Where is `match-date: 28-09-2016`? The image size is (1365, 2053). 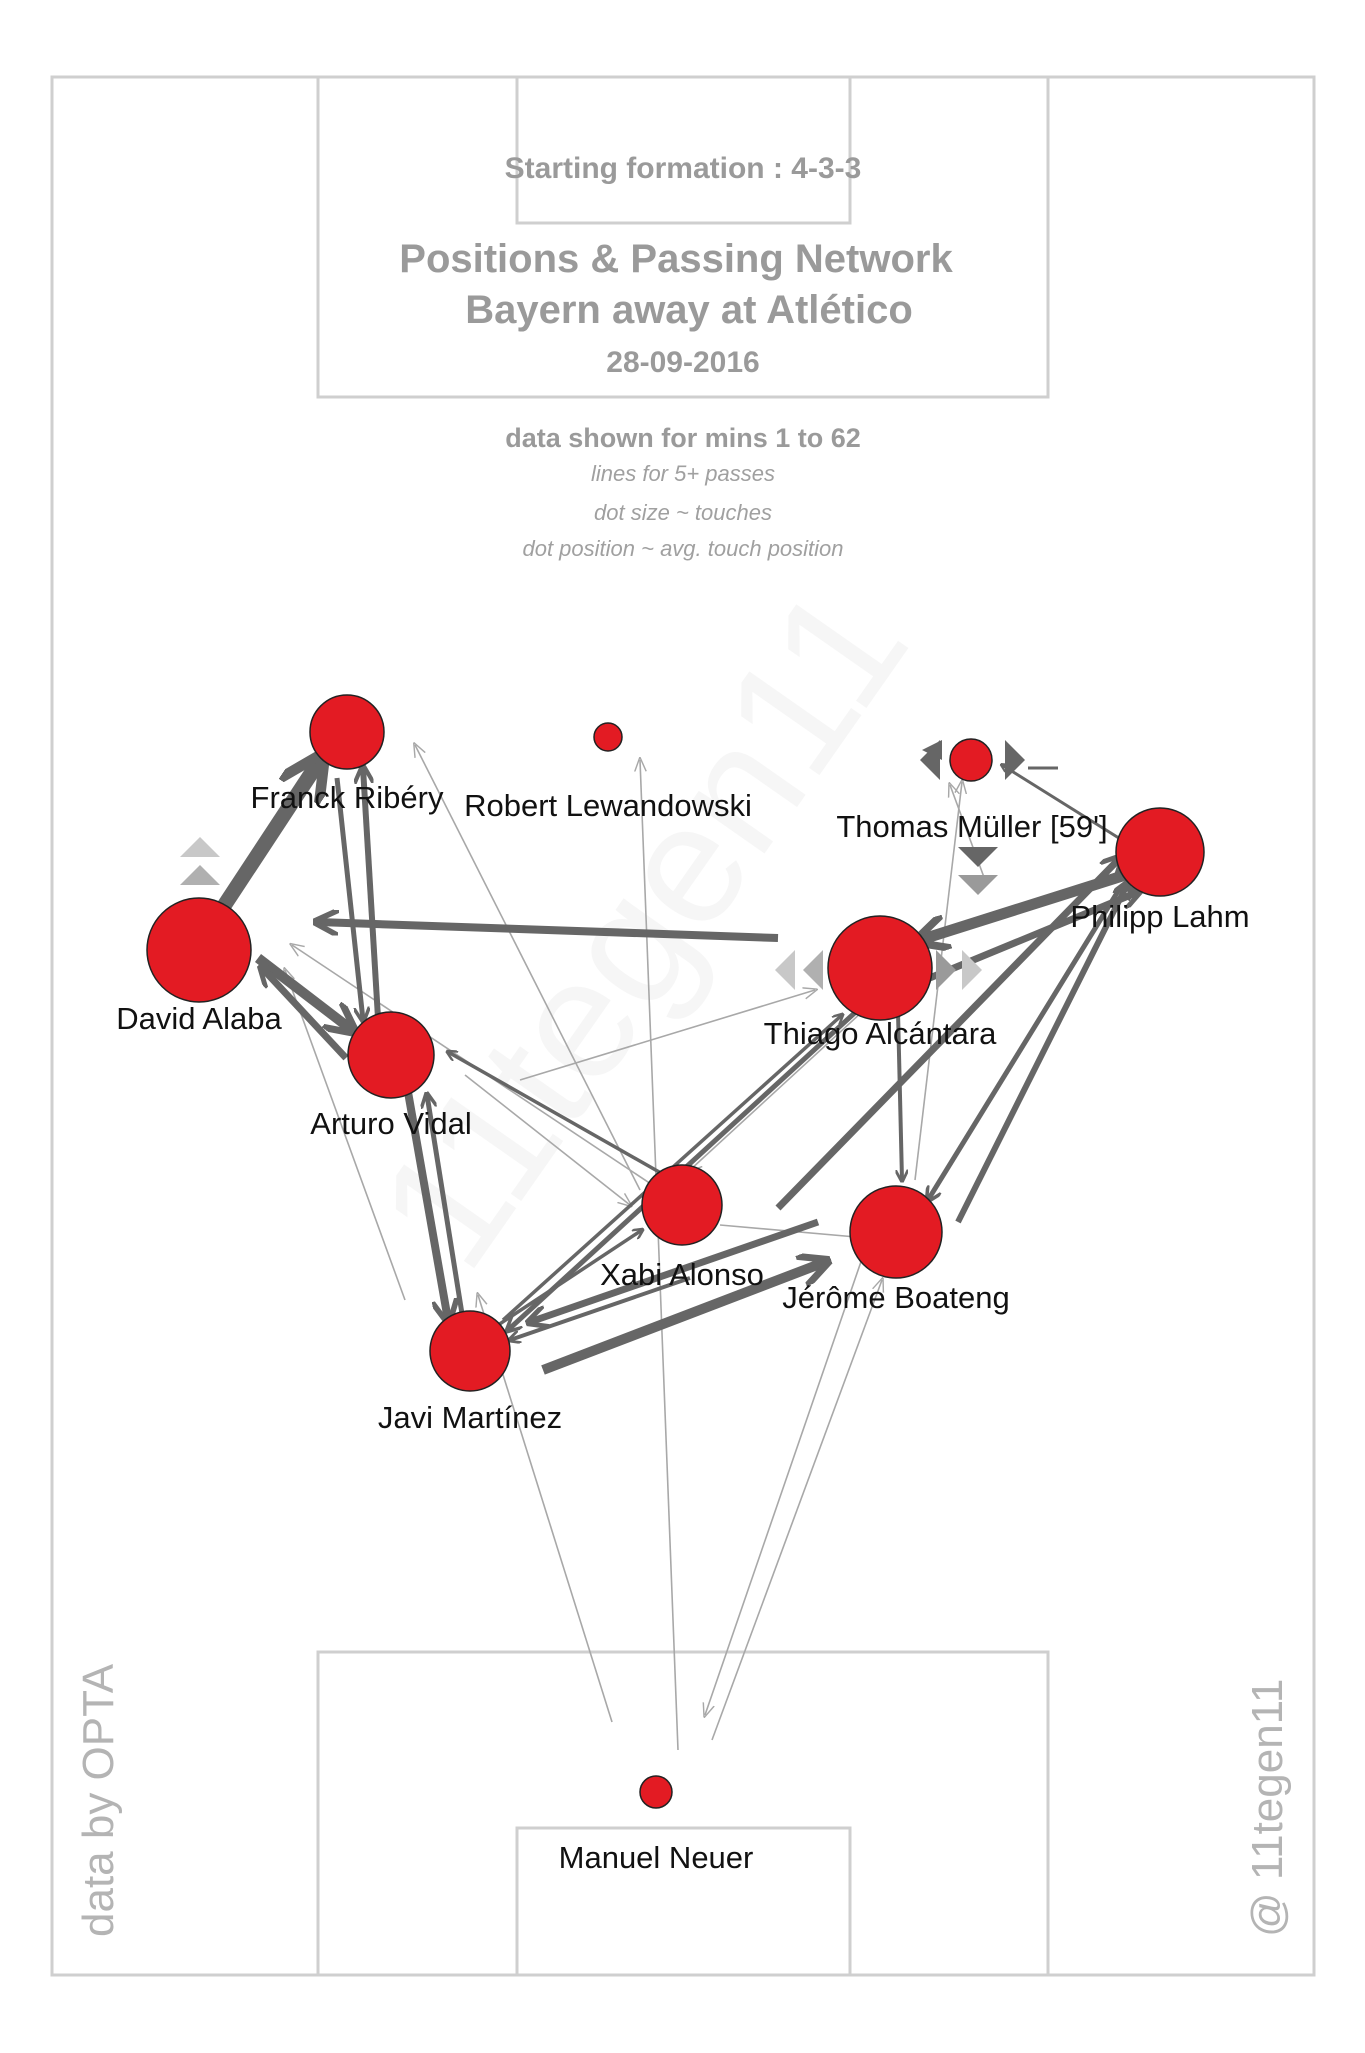 match-date: 28-09-2016 is located at coordinates (682, 362).